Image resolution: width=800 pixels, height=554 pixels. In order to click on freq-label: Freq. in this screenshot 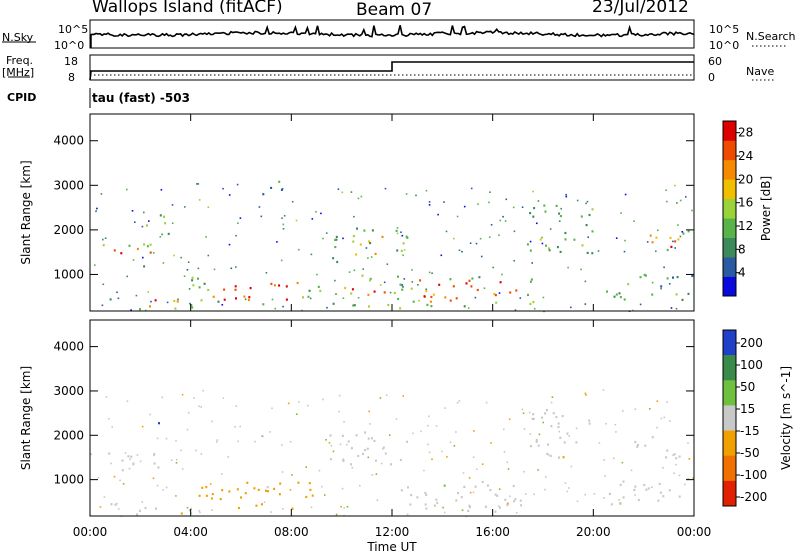, I will do `click(20, 60)`.